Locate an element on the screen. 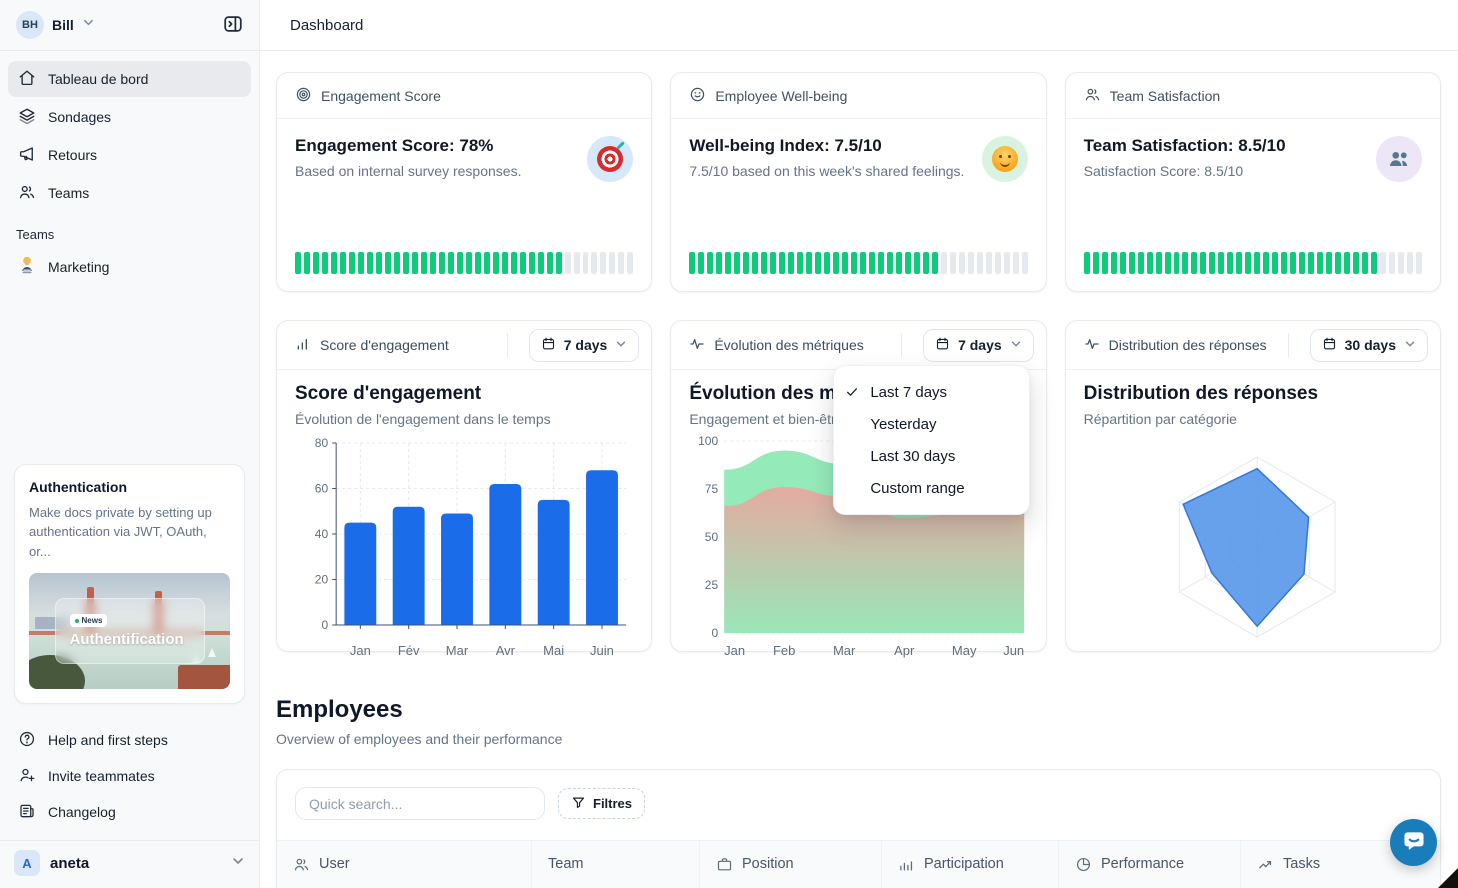 Image resolution: width=1458 pixels, height=888 pixels. account-name: aneta is located at coordinates (70, 863).